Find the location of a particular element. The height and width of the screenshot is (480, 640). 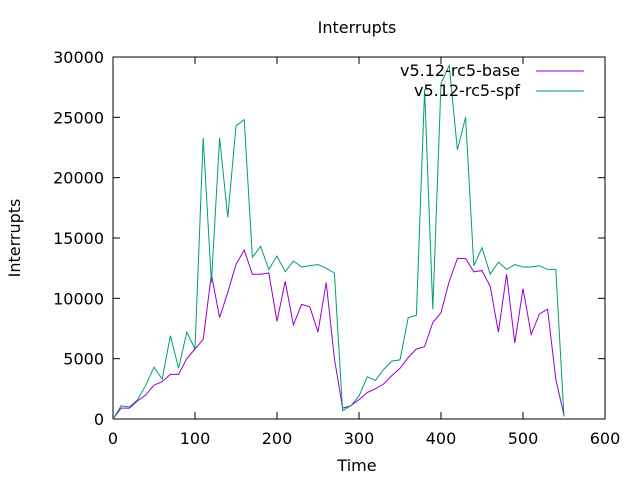

y-tick-label: 15000 is located at coordinates (78, 238).